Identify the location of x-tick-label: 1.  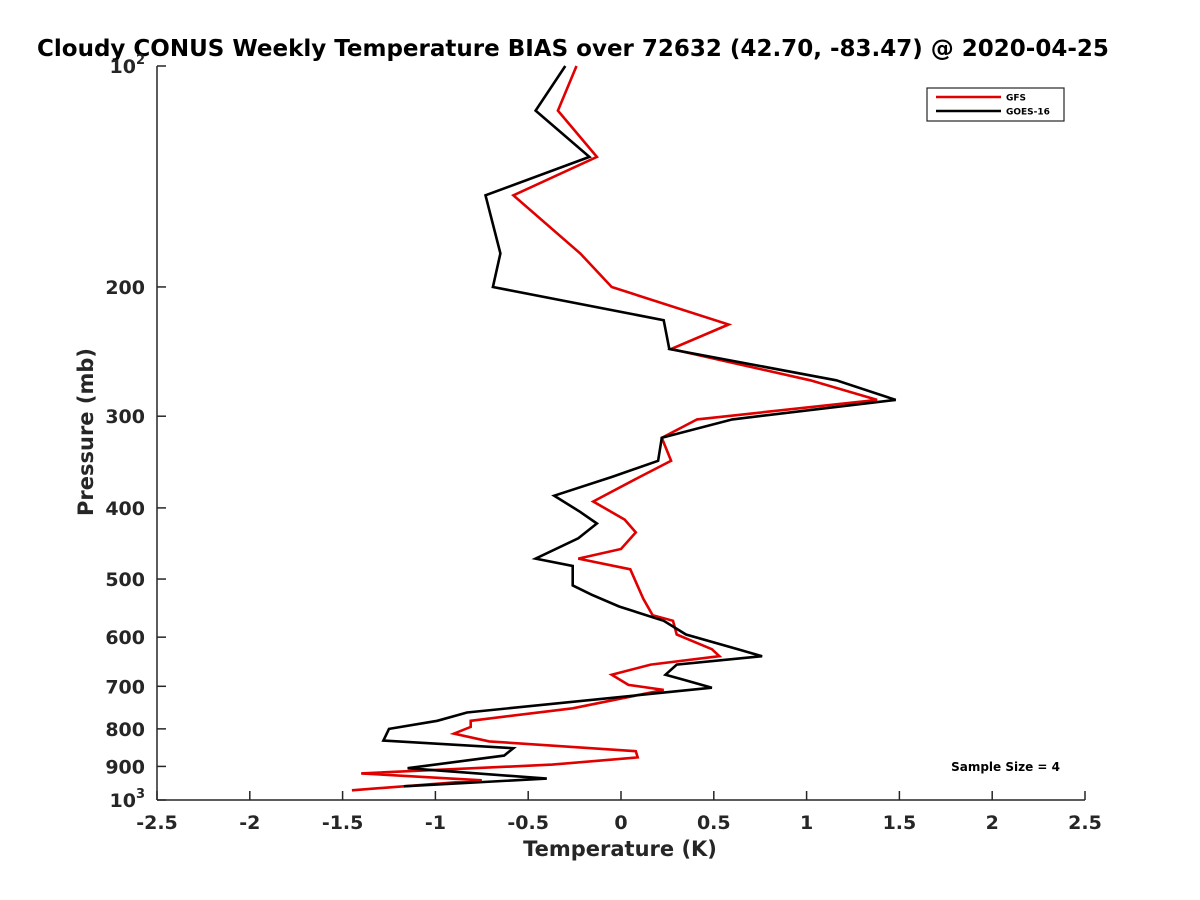
(806, 823).